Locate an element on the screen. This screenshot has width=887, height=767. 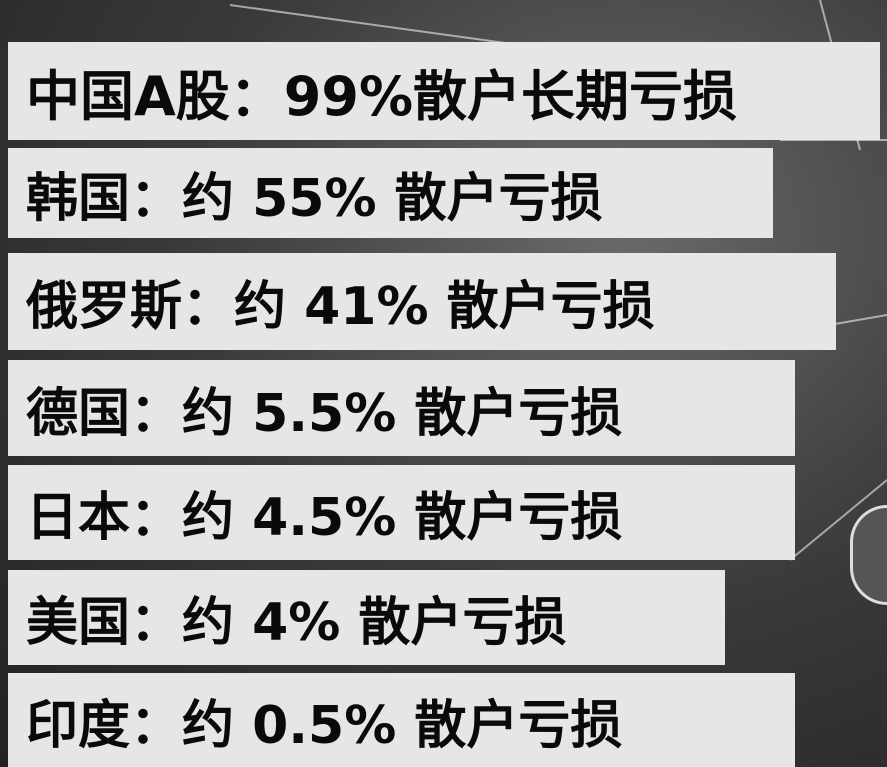
row-russia: 俄罗斯：约 41% 散户亏损 is located at coordinates (422, 301).